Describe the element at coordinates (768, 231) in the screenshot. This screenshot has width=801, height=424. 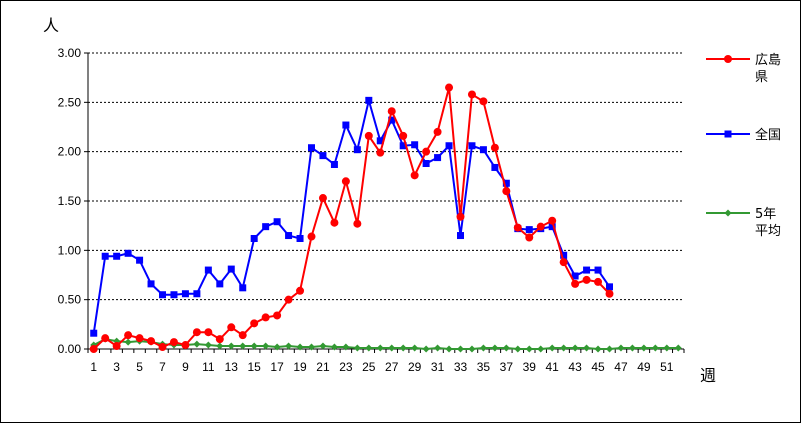
I see `legend-label: 平均` at that location.